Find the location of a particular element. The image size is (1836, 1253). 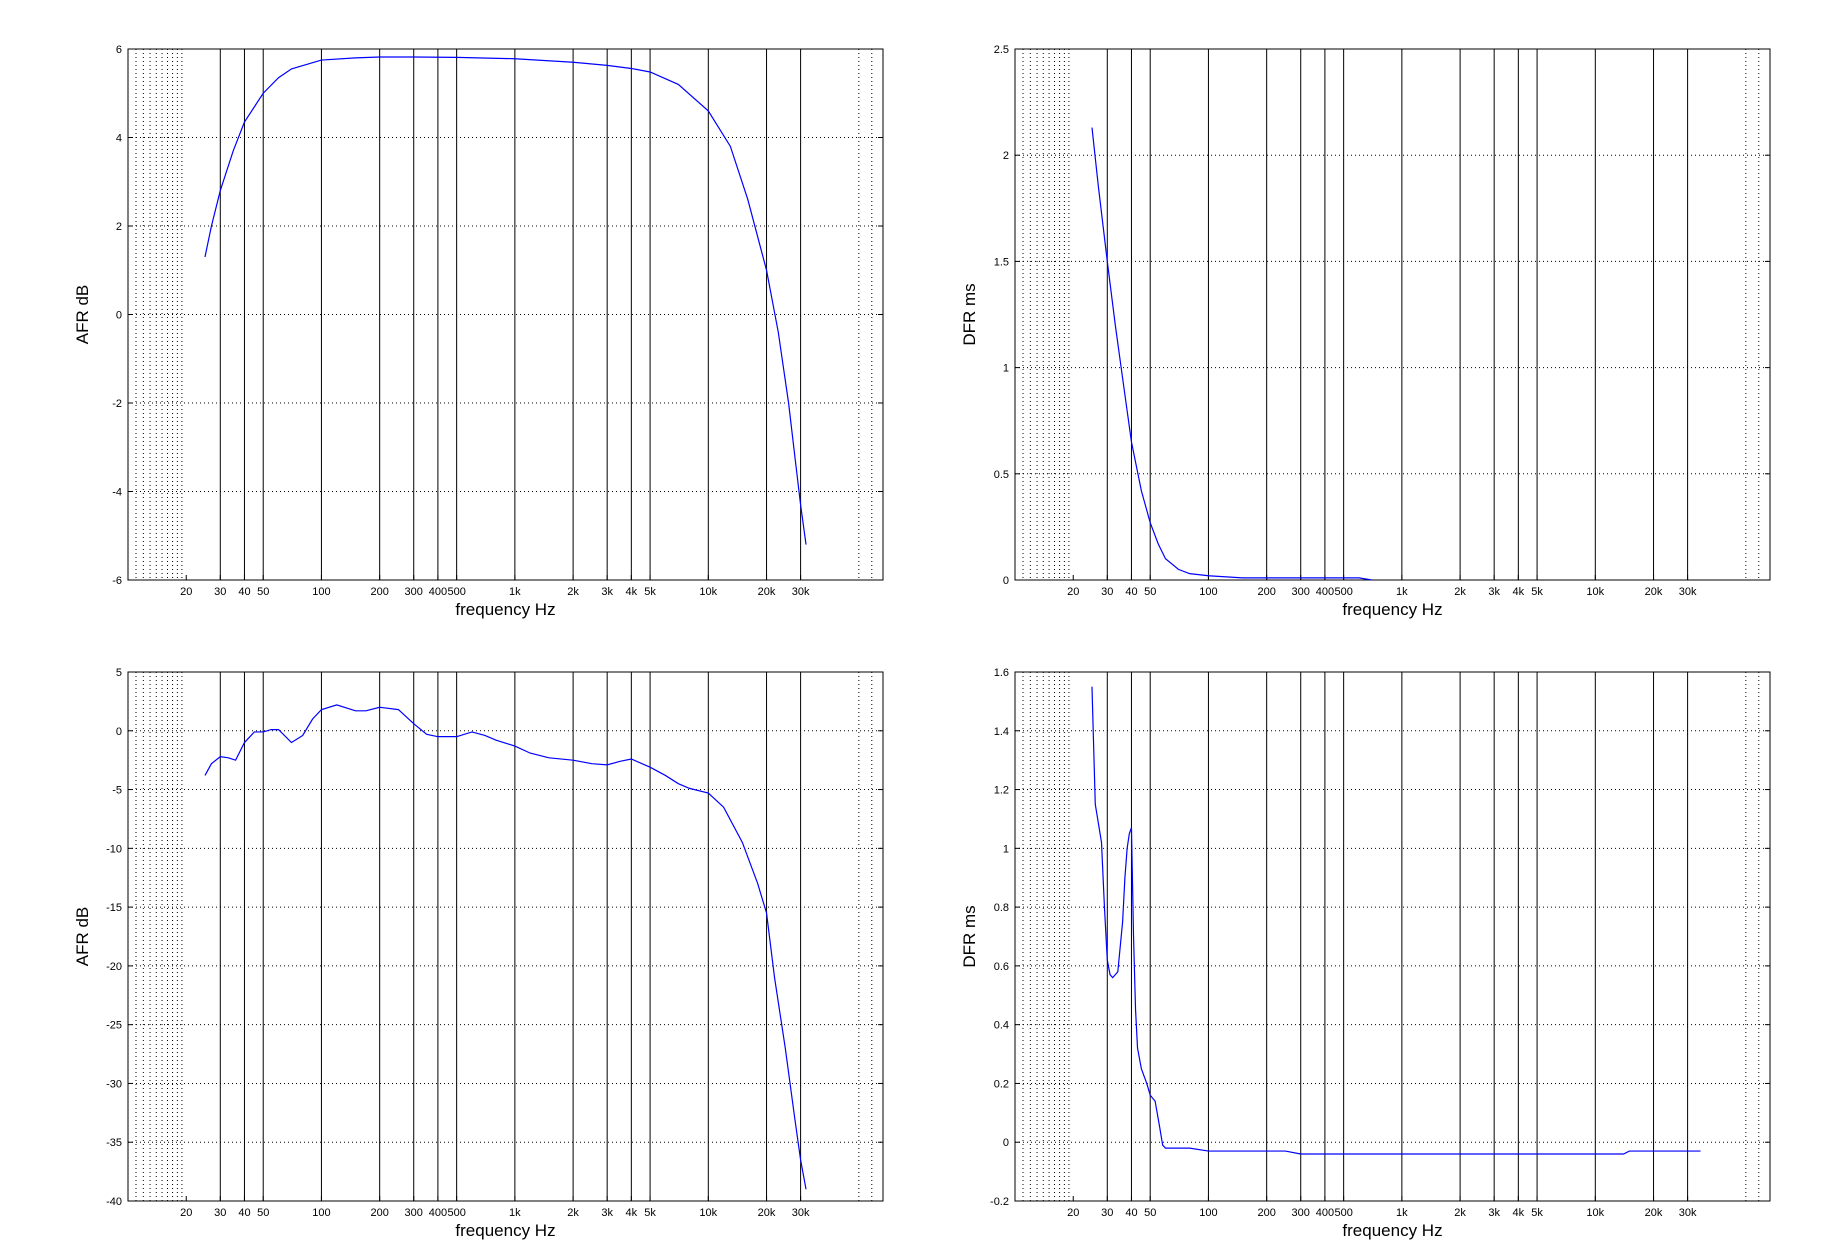

y-tick-label: 1.5 is located at coordinates (1001, 262).